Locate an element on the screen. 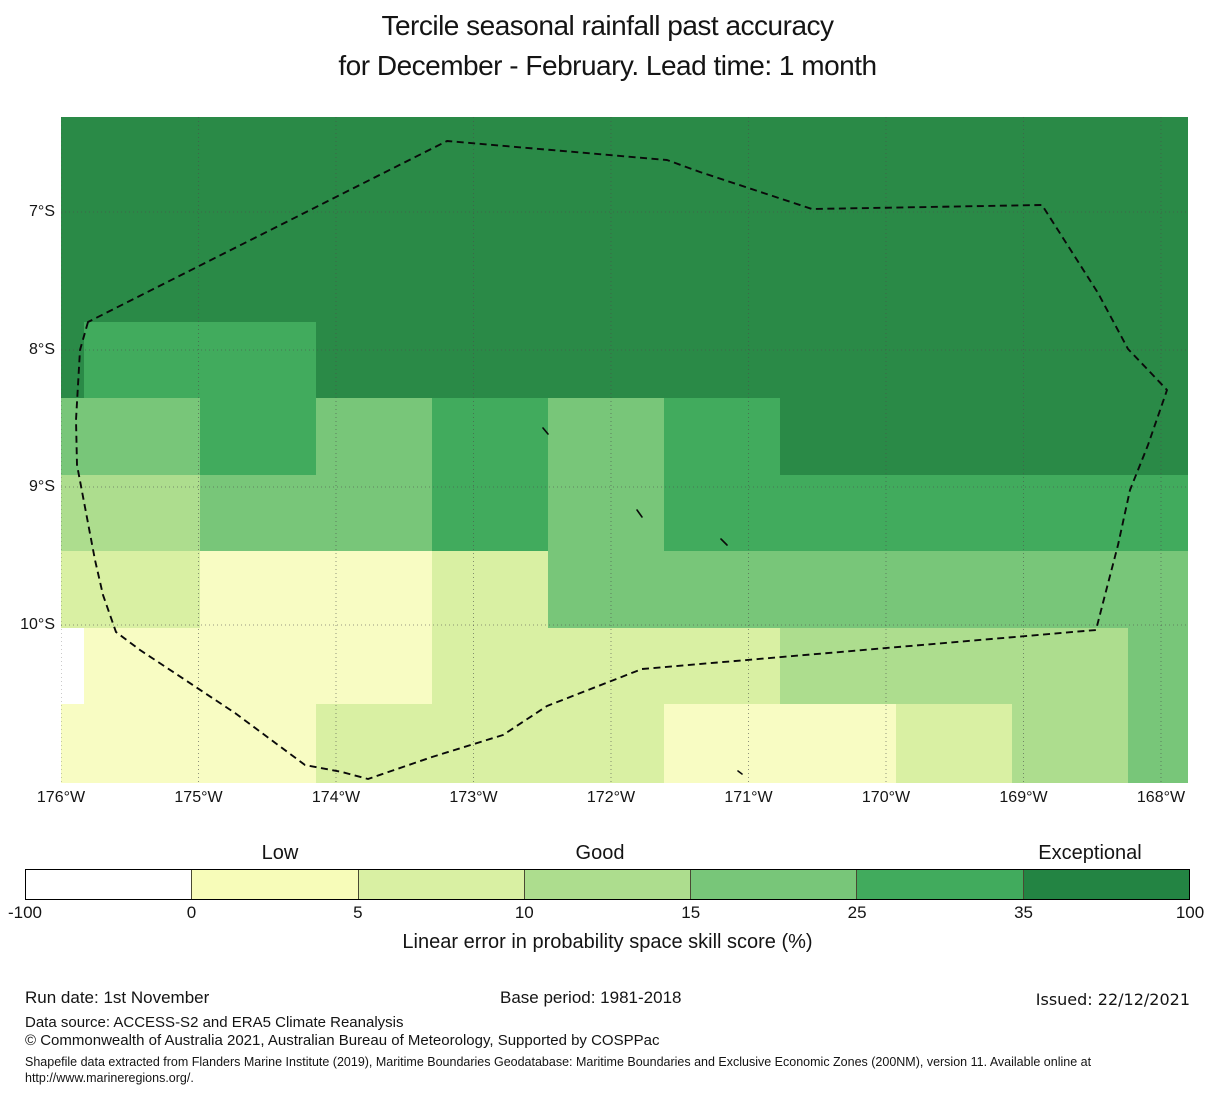 This screenshot has height=1095, width=1215. issued-date-text: Issued: 22/12/2021 is located at coordinates (1112, 999).